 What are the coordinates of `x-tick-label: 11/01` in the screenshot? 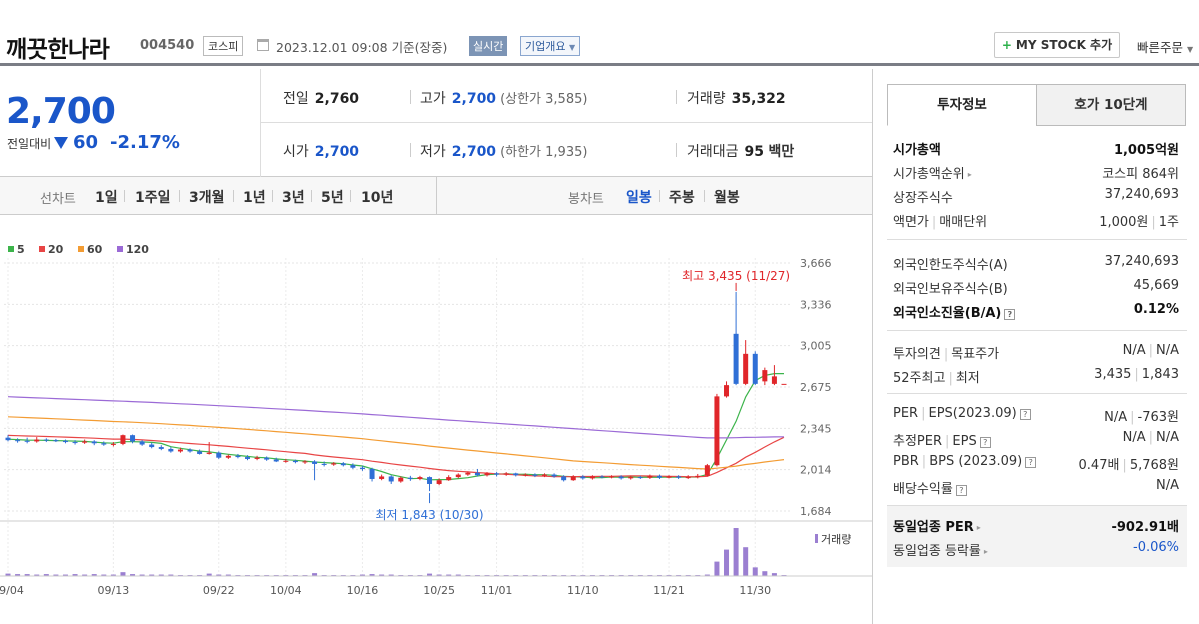 It's located at (497, 590).